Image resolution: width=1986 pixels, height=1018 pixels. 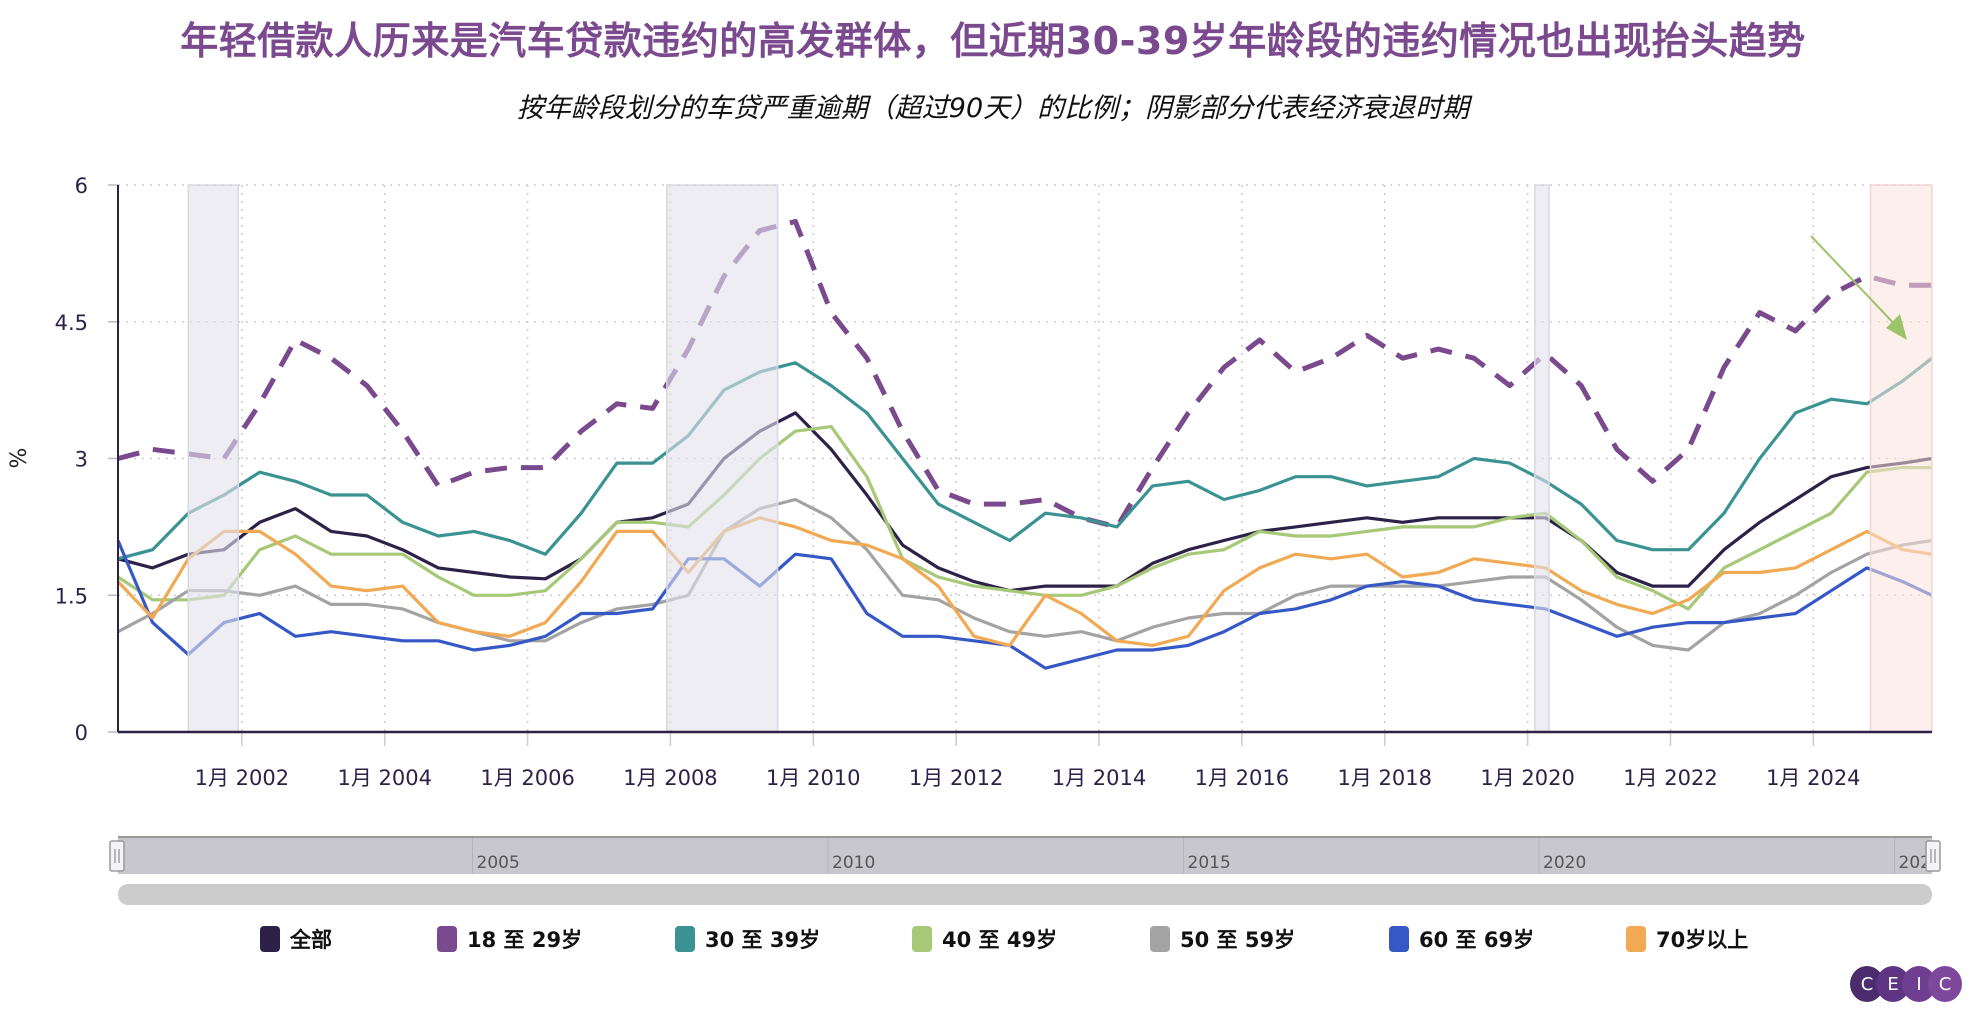 I want to click on series-line-70岁以上, so click(x=1024, y=582).